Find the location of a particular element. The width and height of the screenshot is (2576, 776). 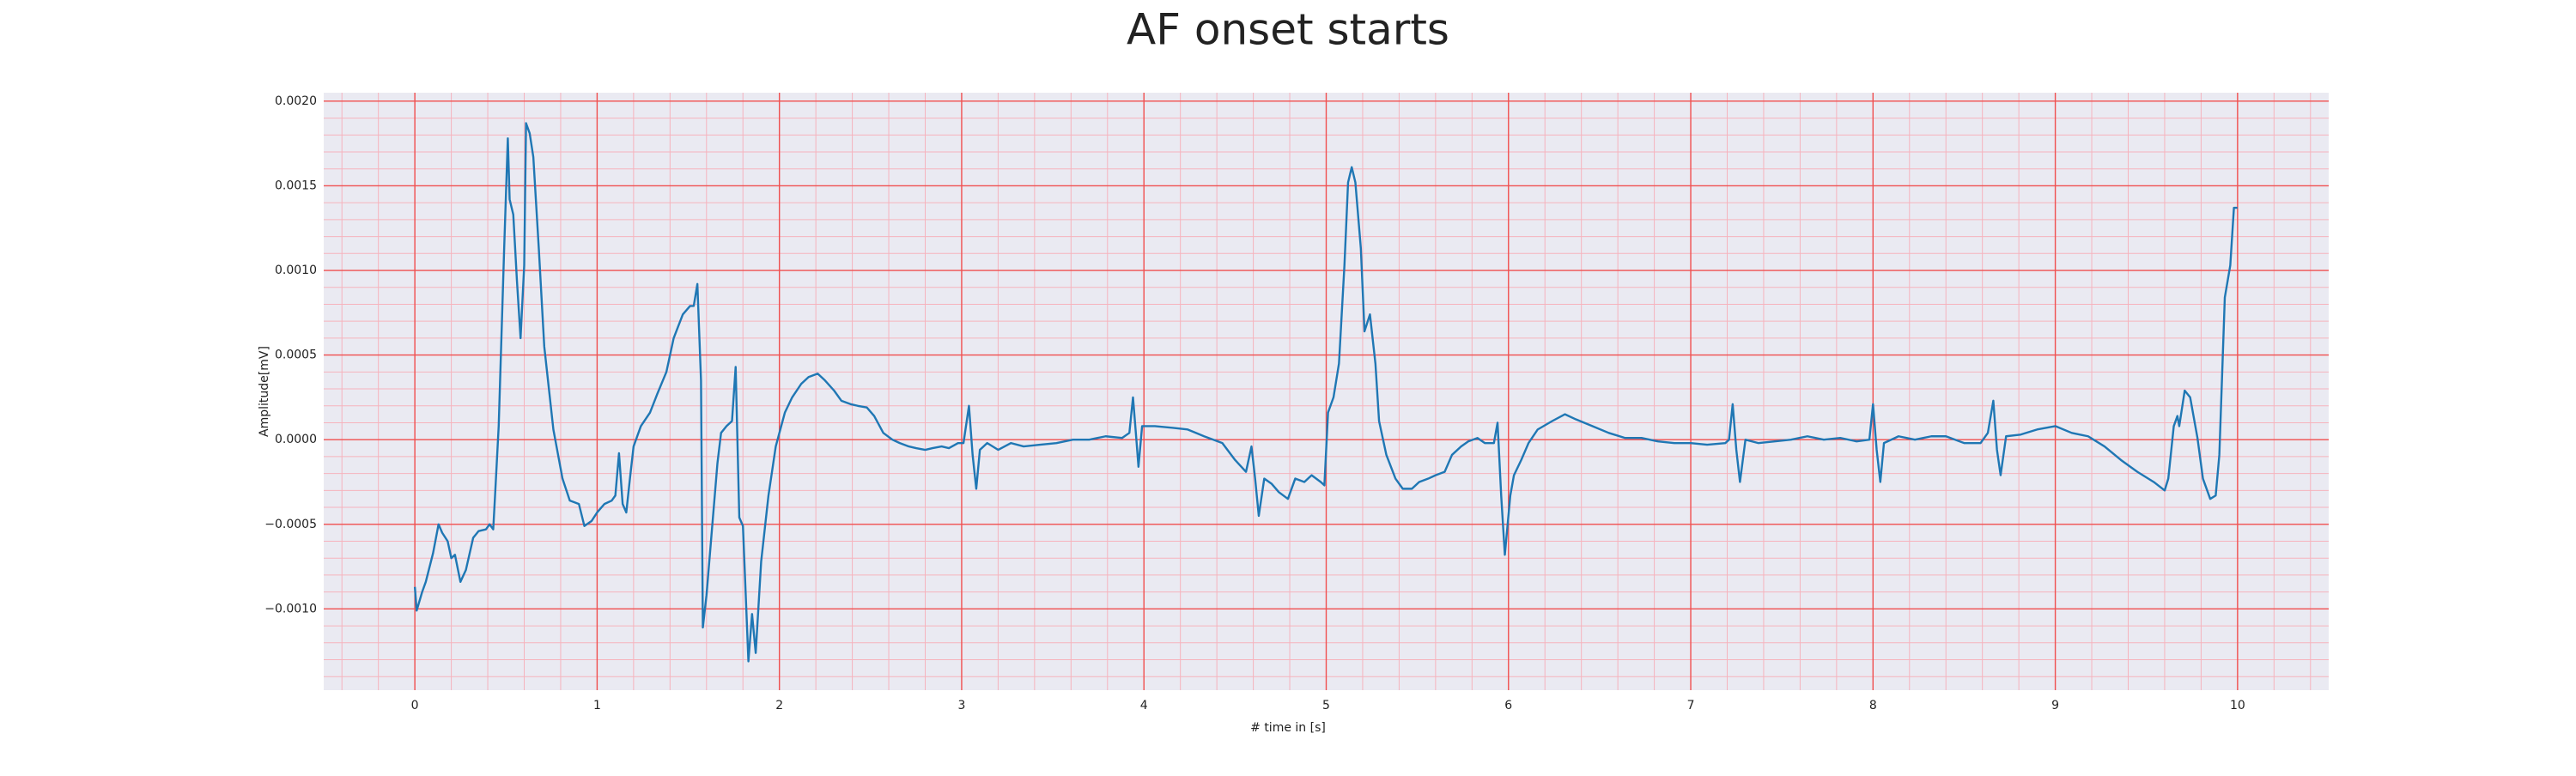

x-tick-label: 1 is located at coordinates (597, 705).